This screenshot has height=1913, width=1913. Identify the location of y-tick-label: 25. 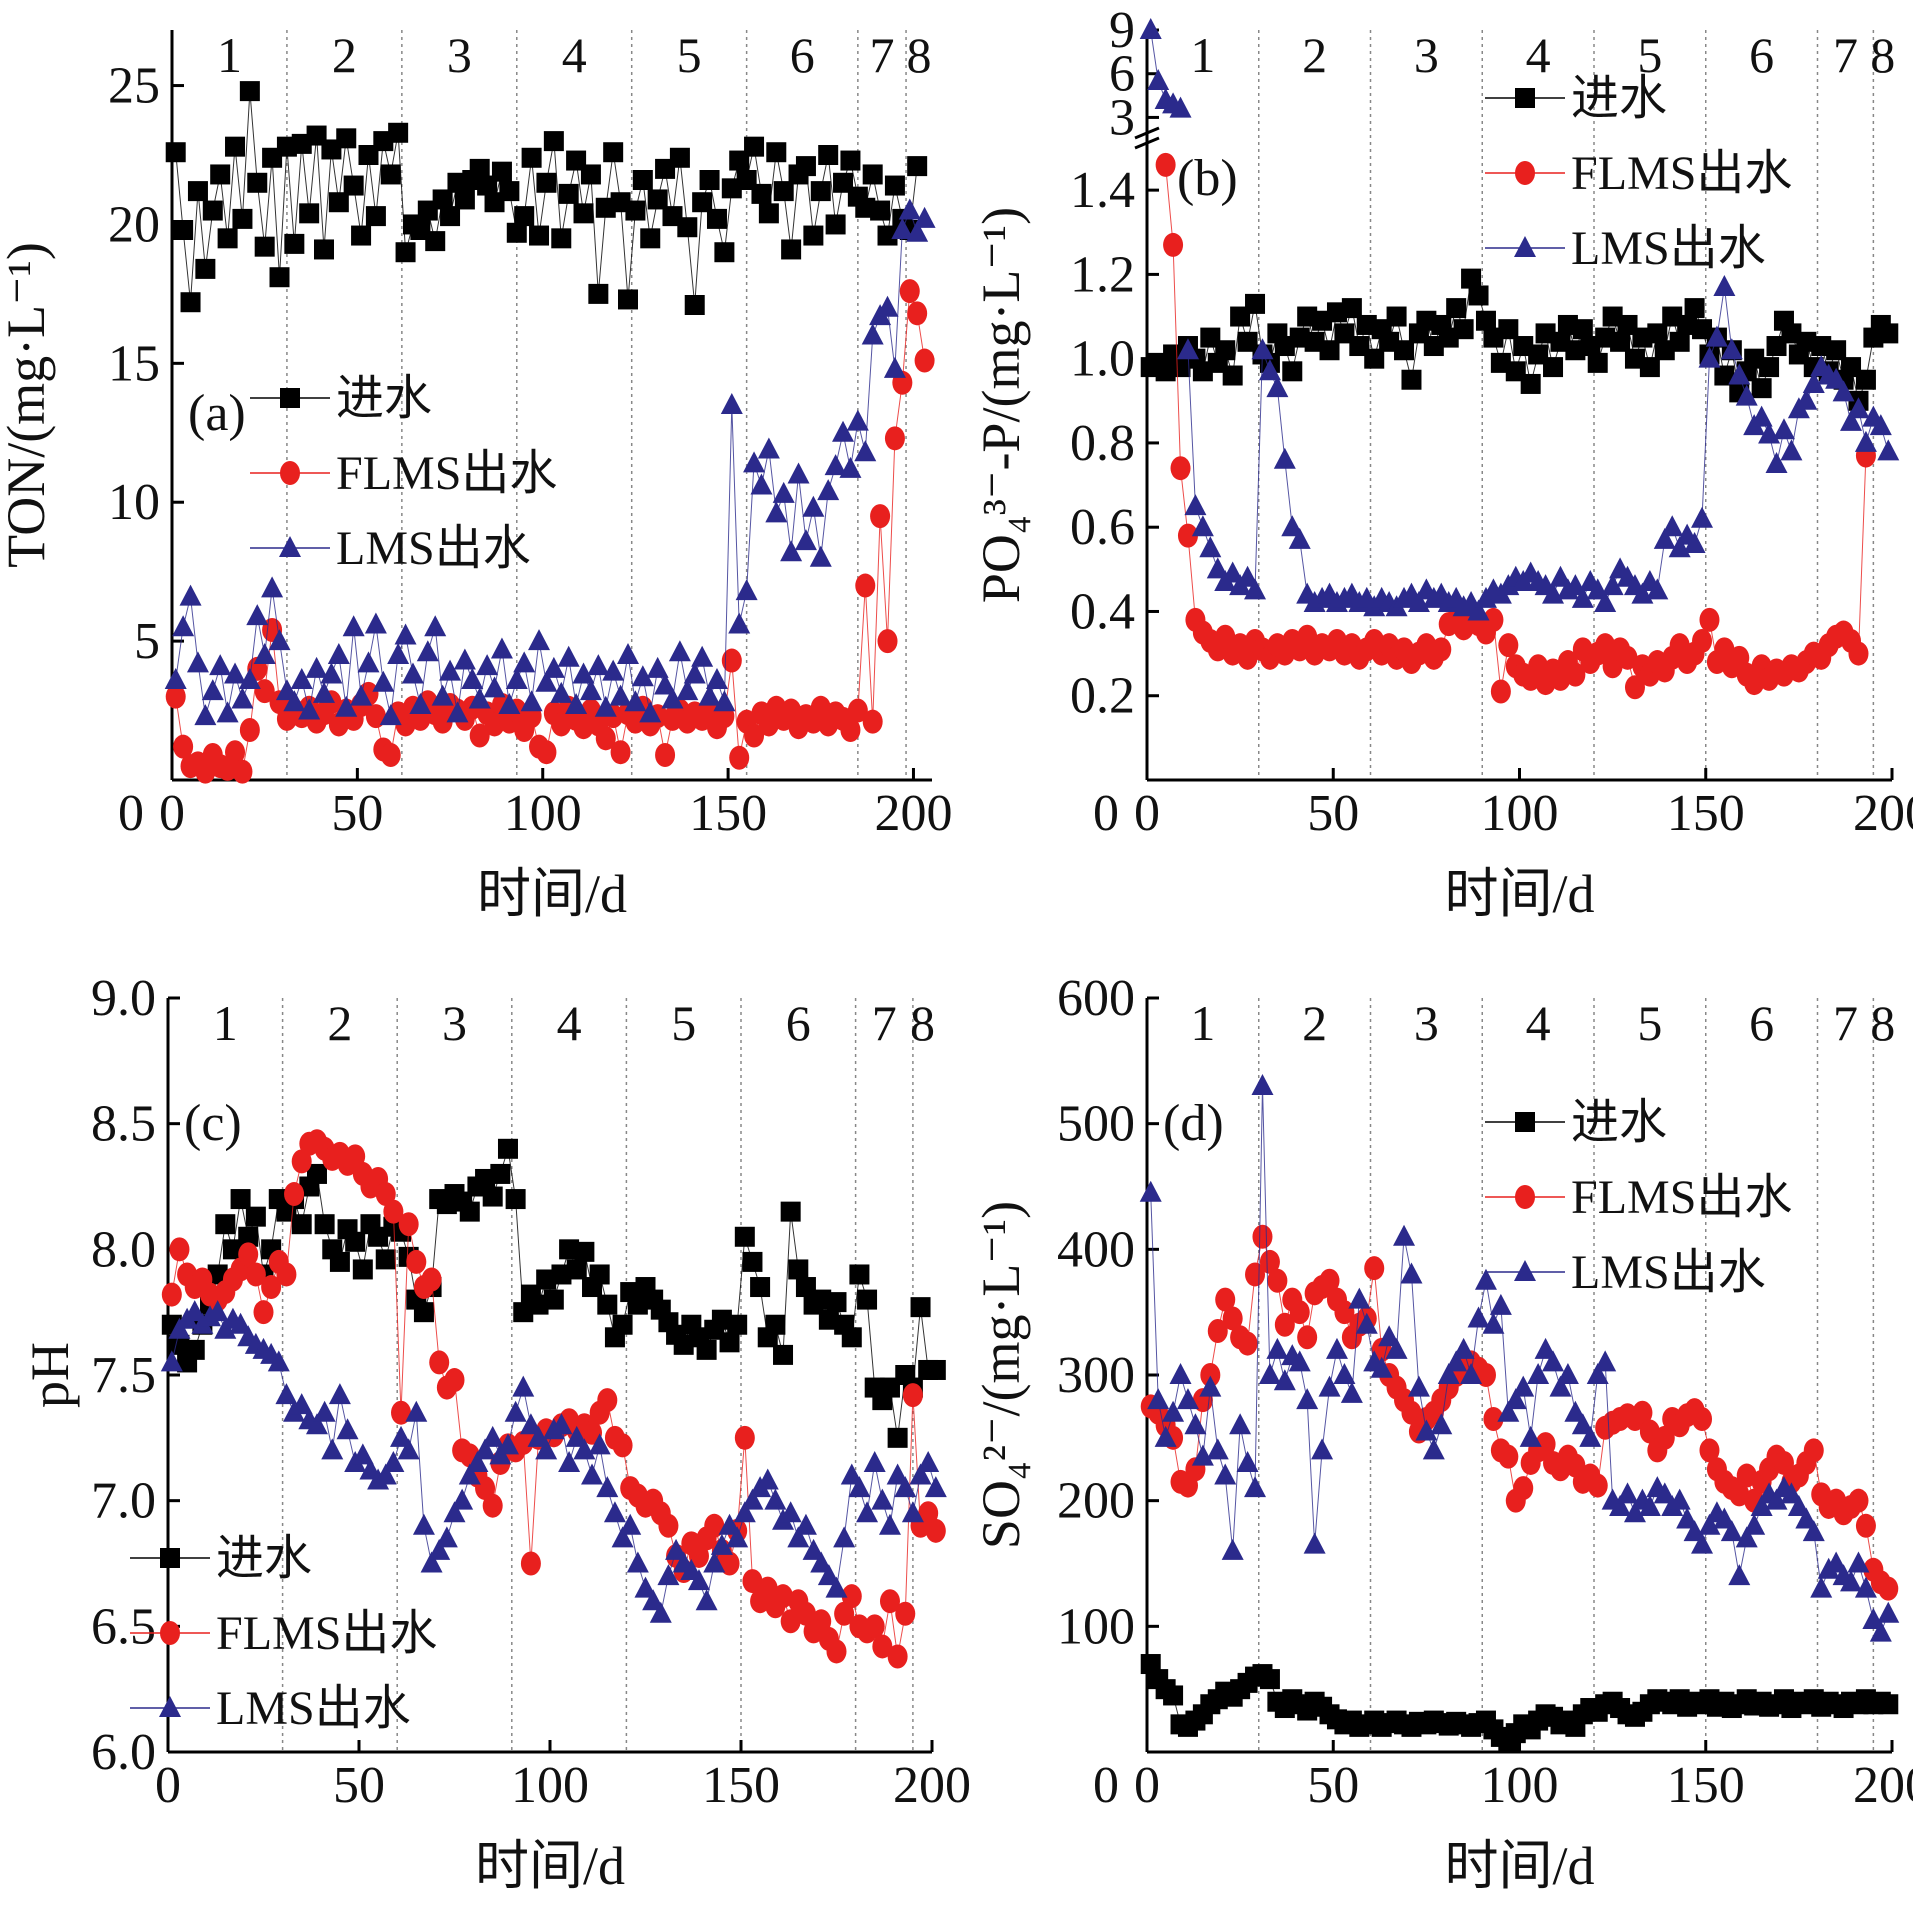
(134, 86).